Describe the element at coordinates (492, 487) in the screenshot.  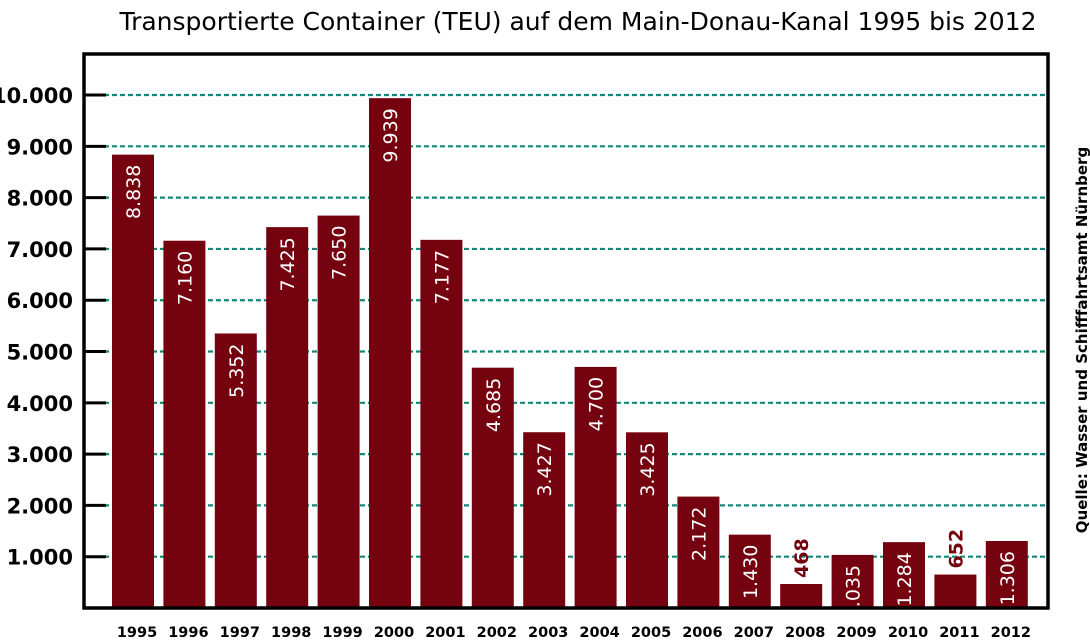
I see `bar-2002` at that location.